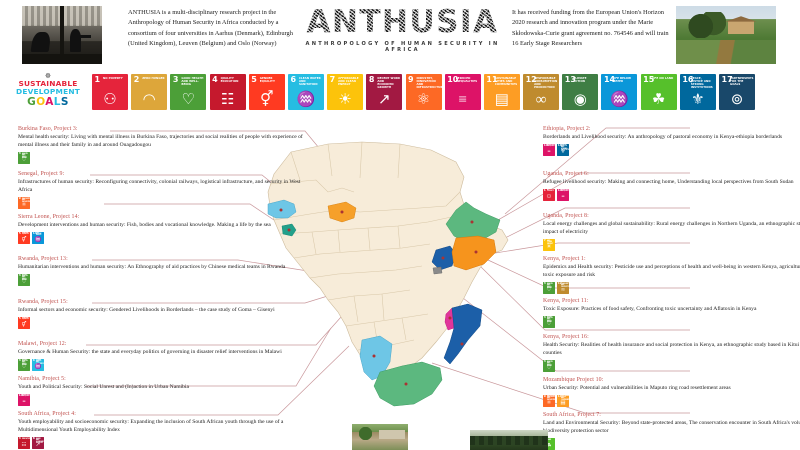 Image resolution: width=800 pixels, height=450 pixels. I want to click on sdg-goal-number: 6, so click(293, 79).